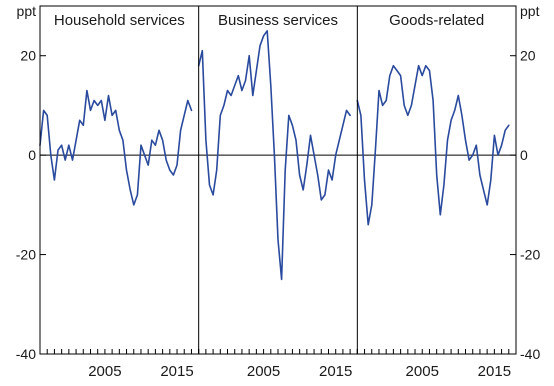 This screenshot has height=386, width=554. Describe the element at coordinates (26, 255) in the screenshot. I see `y-tick-label-left: -20` at that location.